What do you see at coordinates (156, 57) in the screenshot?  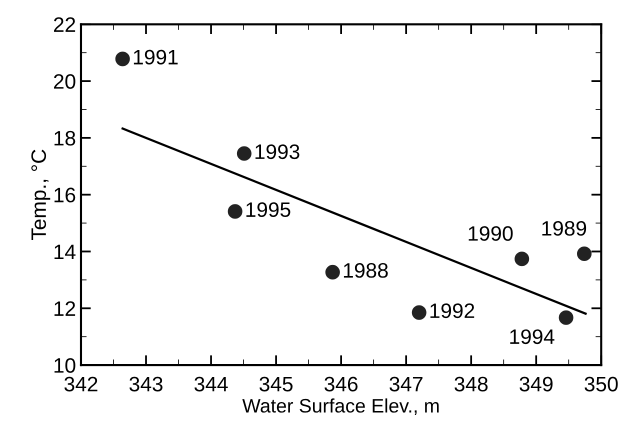 I see `annotation: 1991` at bounding box center [156, 57].